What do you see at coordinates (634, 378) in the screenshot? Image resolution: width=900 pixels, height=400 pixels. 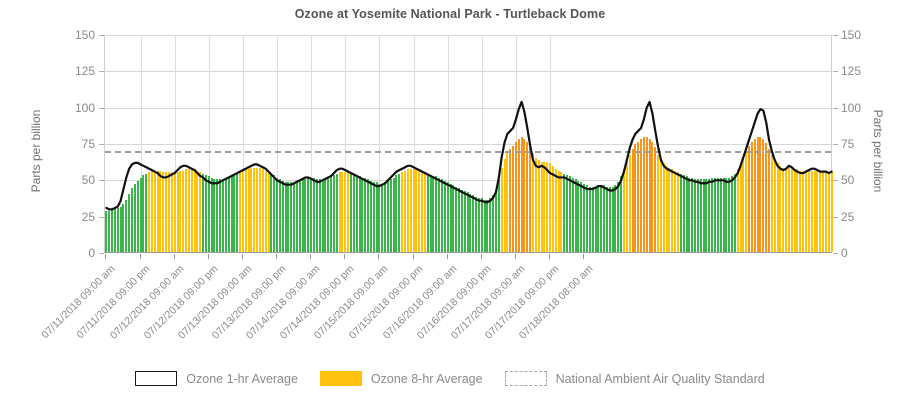 I see `legend-item-naaqs: National Ambient Air Quality Standard` at bounding box center [634, 378].